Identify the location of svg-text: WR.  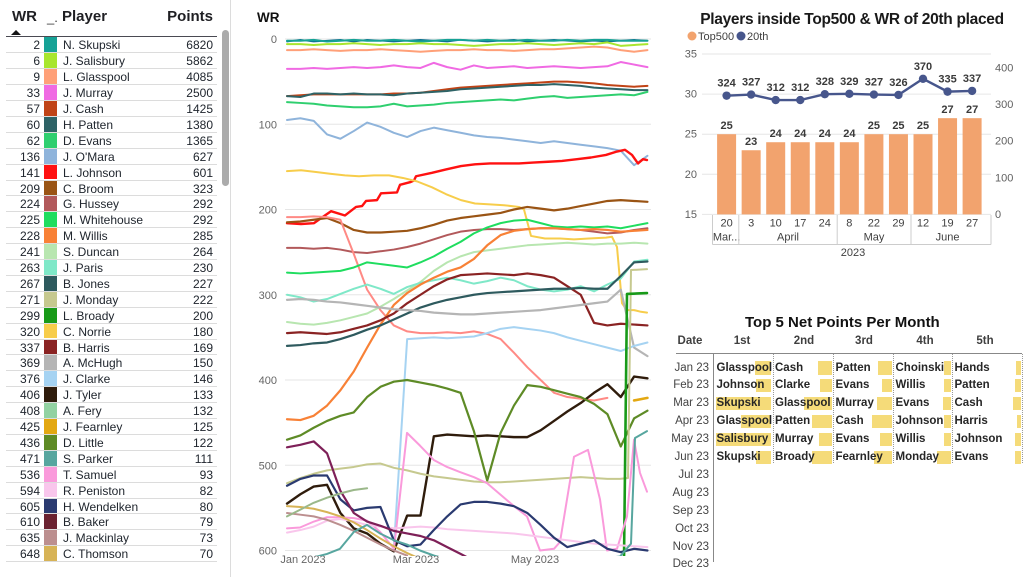
(268, 17).